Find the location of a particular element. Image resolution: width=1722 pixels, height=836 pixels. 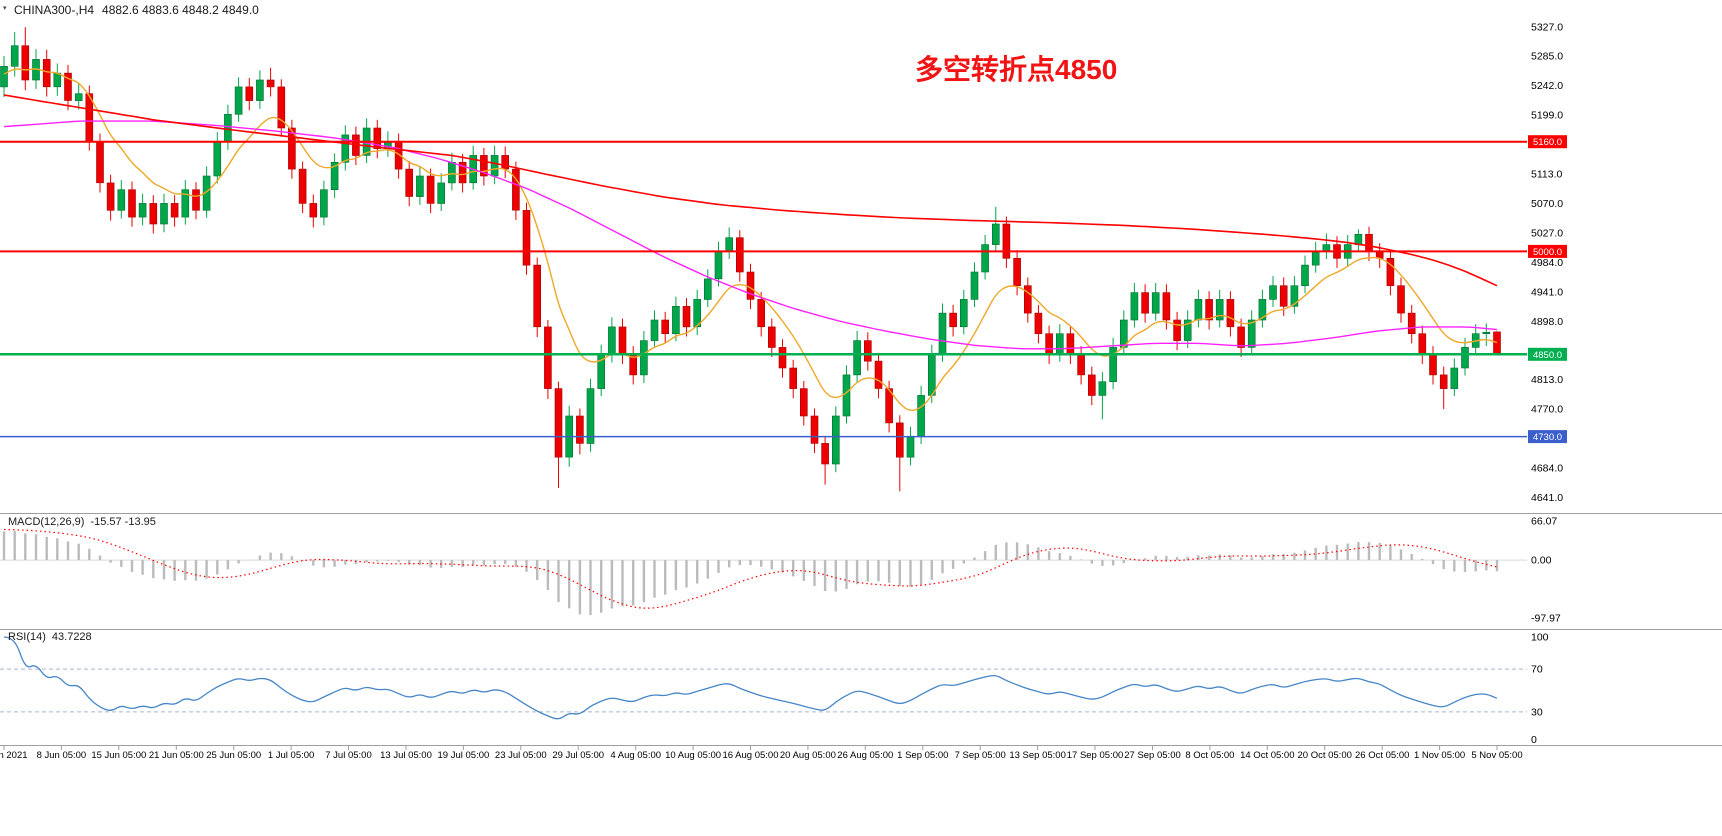

svg-text: 29 Jul 05:00 is located at coordinates (578, 755).